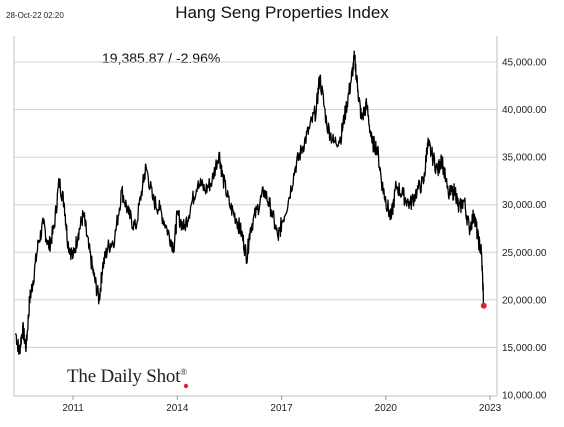  What do you see at coordinates (524, 110) in the screenshot?
I see `y-tick-label: 40,000.00` at bounding box center [524, 110].